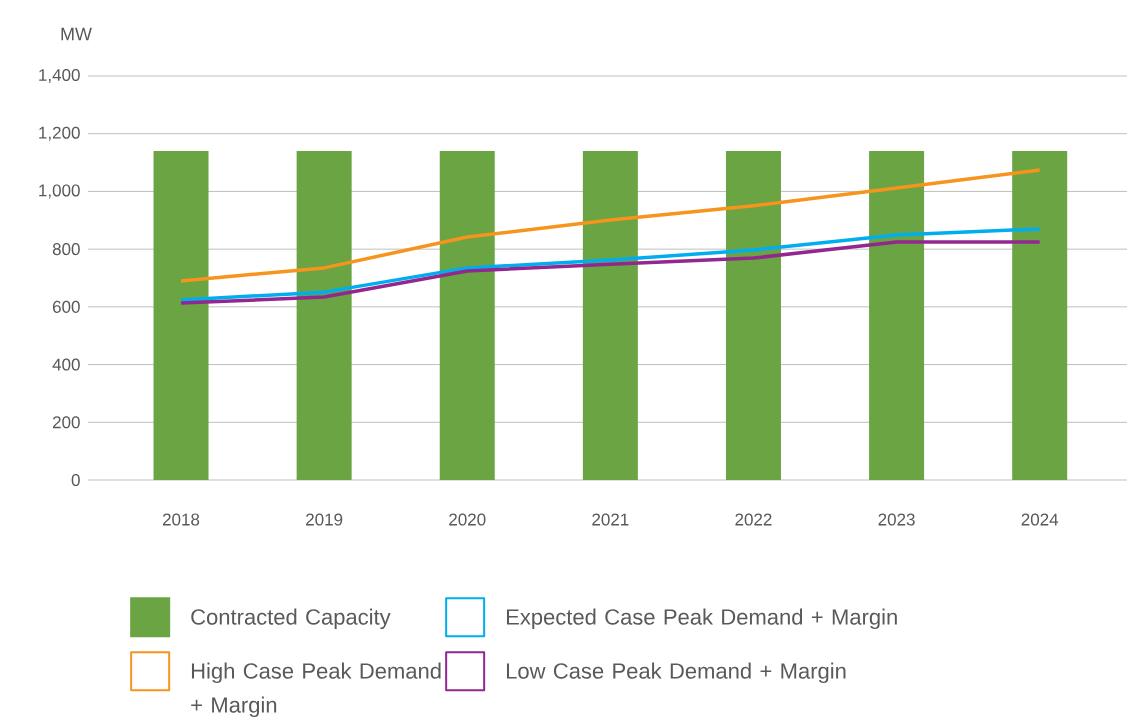 Image resolution: width=1127 pixels, height=726 pixels. I want to click on y-tick-label: 800, so click(66, 249).